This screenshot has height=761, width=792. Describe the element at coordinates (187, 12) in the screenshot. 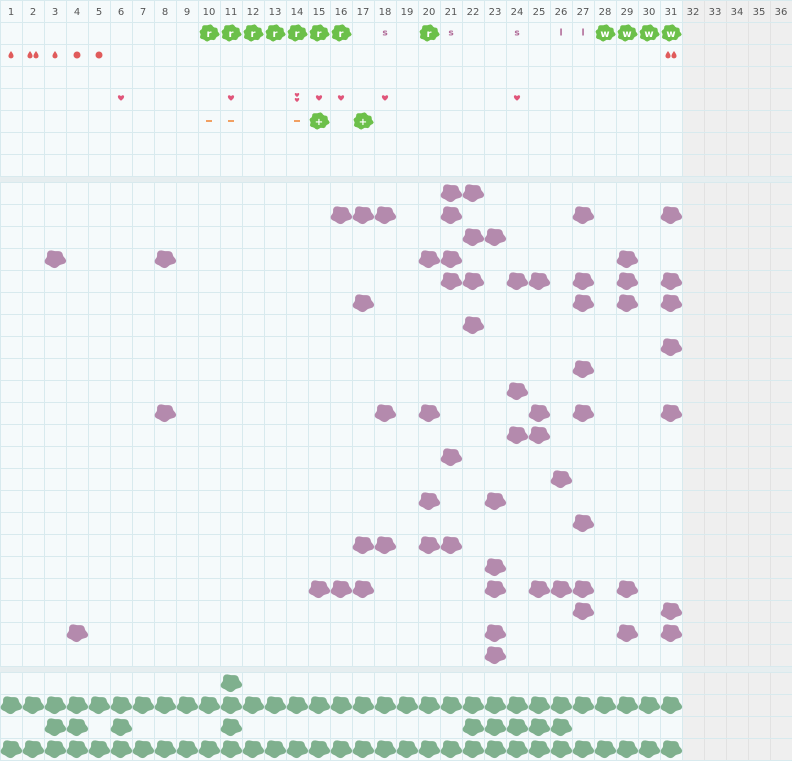

I see `column-number: 9` at that location.